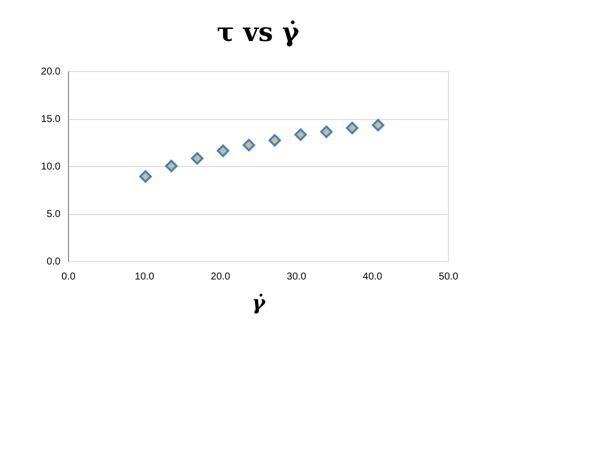  I want to click on x-tick-label: 30.0, so click(296, 277).